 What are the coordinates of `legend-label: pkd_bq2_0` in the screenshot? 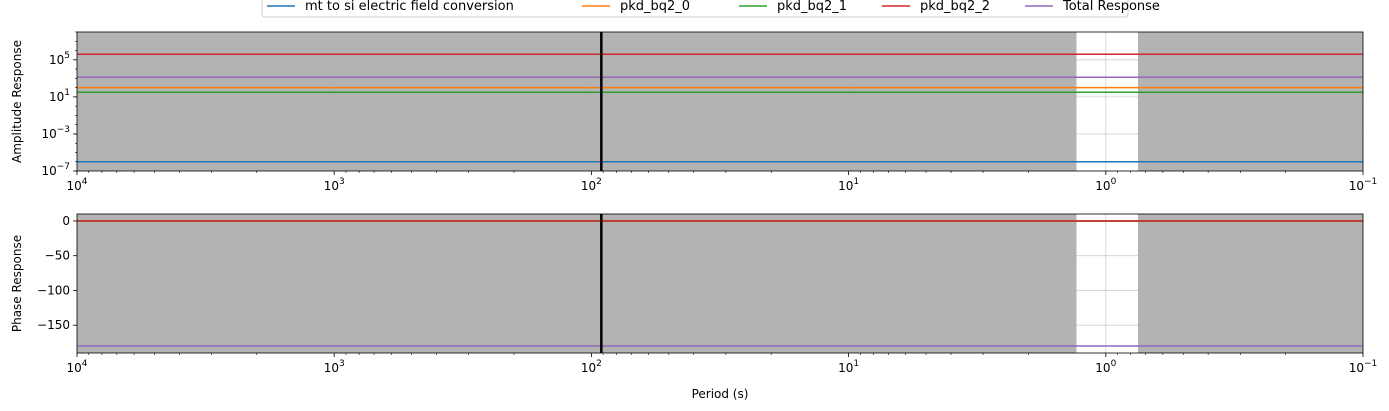 It's located at (655, 7).